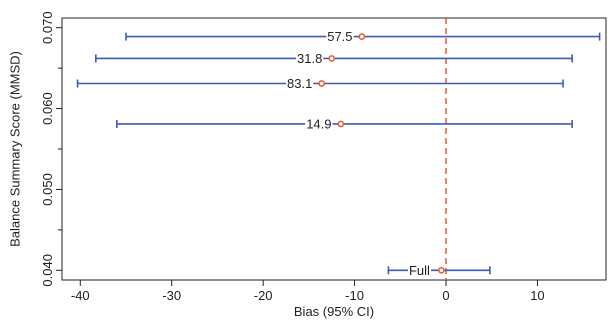 The width and height of the screenshot is (612, 326). I want to click on interval-row: 14.9, so click(344, 124).